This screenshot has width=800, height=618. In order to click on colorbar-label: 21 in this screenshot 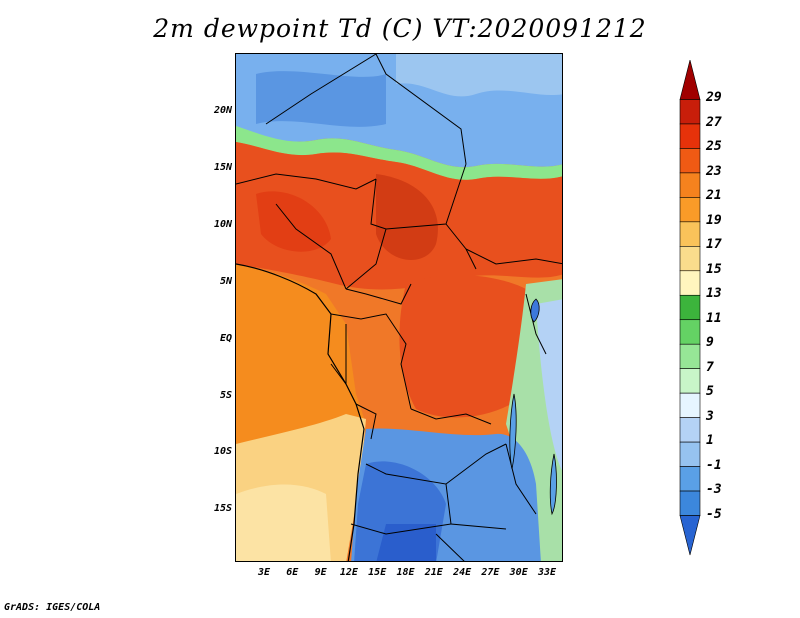, I will do `click(714, 196)`.